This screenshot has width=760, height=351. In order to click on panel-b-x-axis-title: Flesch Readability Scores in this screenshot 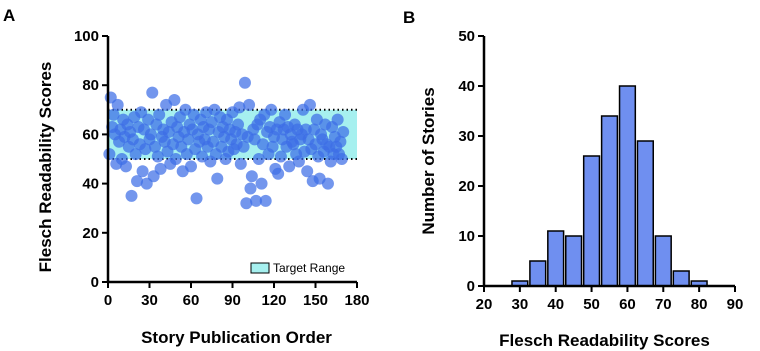, I will do `click(604, 340)`.